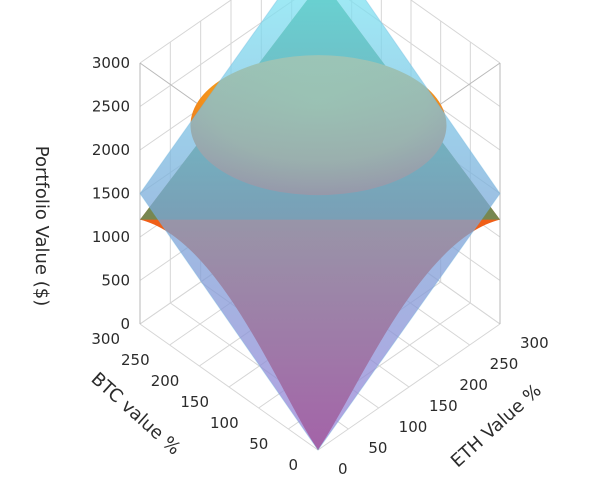 This screenshot has height=498, width=600. Describe the element at coordinates (105, 339) in the screenshot. I see `x-tick-label-6: 300` at that location.